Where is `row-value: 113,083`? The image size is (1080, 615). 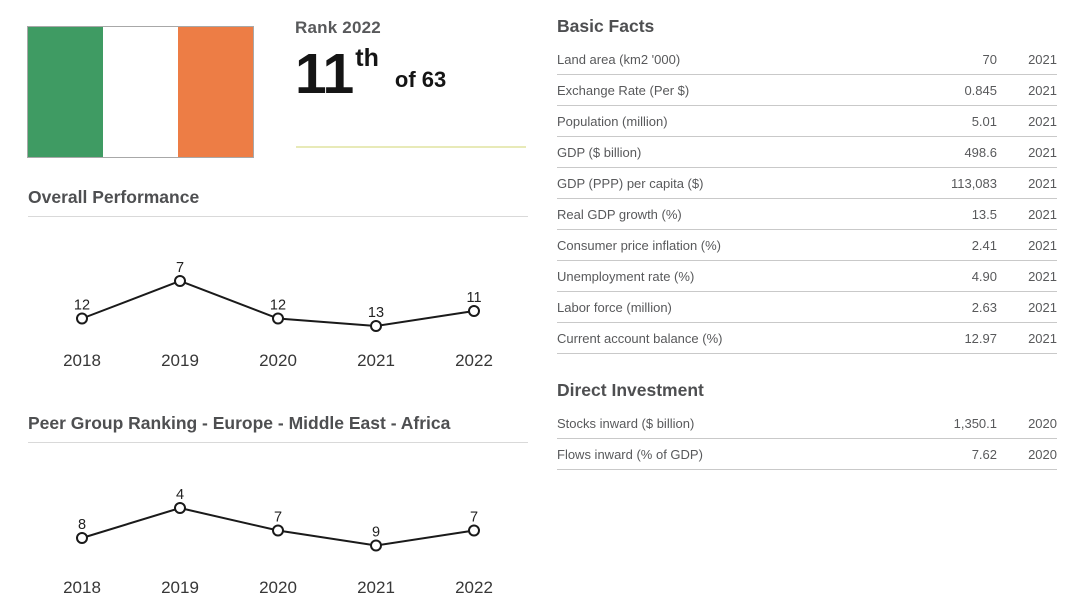
row-value: 113,083 is located at coordinates (973, 183).